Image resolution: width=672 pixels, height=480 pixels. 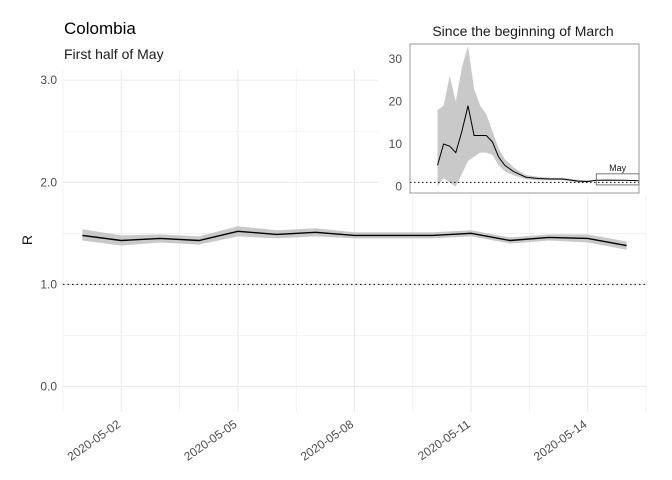 What do you see at coordinates (100, 28) in the screenshot?
I see `chart-title: Colombia` at bounding box center [100, 28].